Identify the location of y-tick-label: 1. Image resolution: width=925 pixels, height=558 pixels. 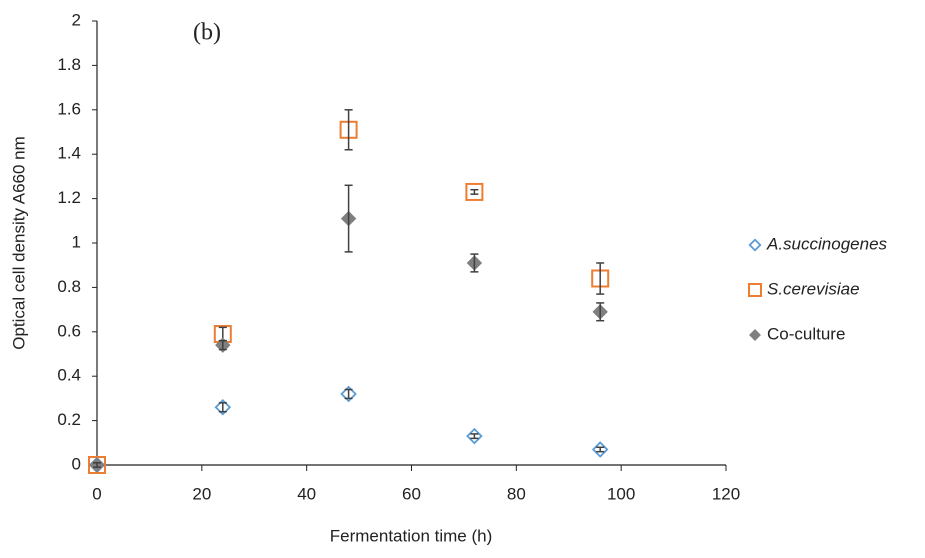
(76, 241).